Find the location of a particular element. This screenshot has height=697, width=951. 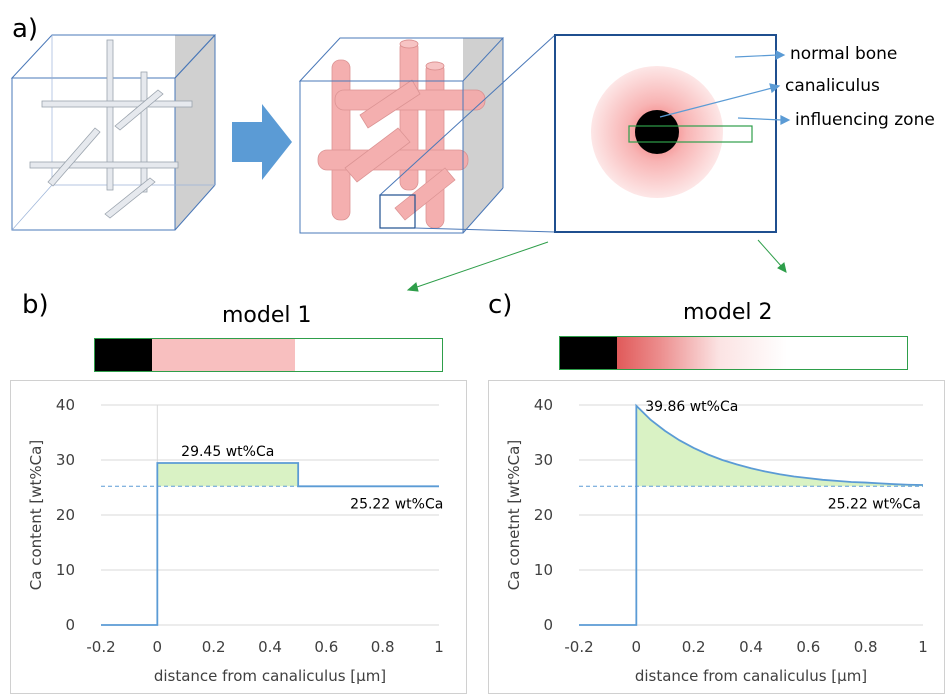

model-arrows is located at coordinates (596, 265).